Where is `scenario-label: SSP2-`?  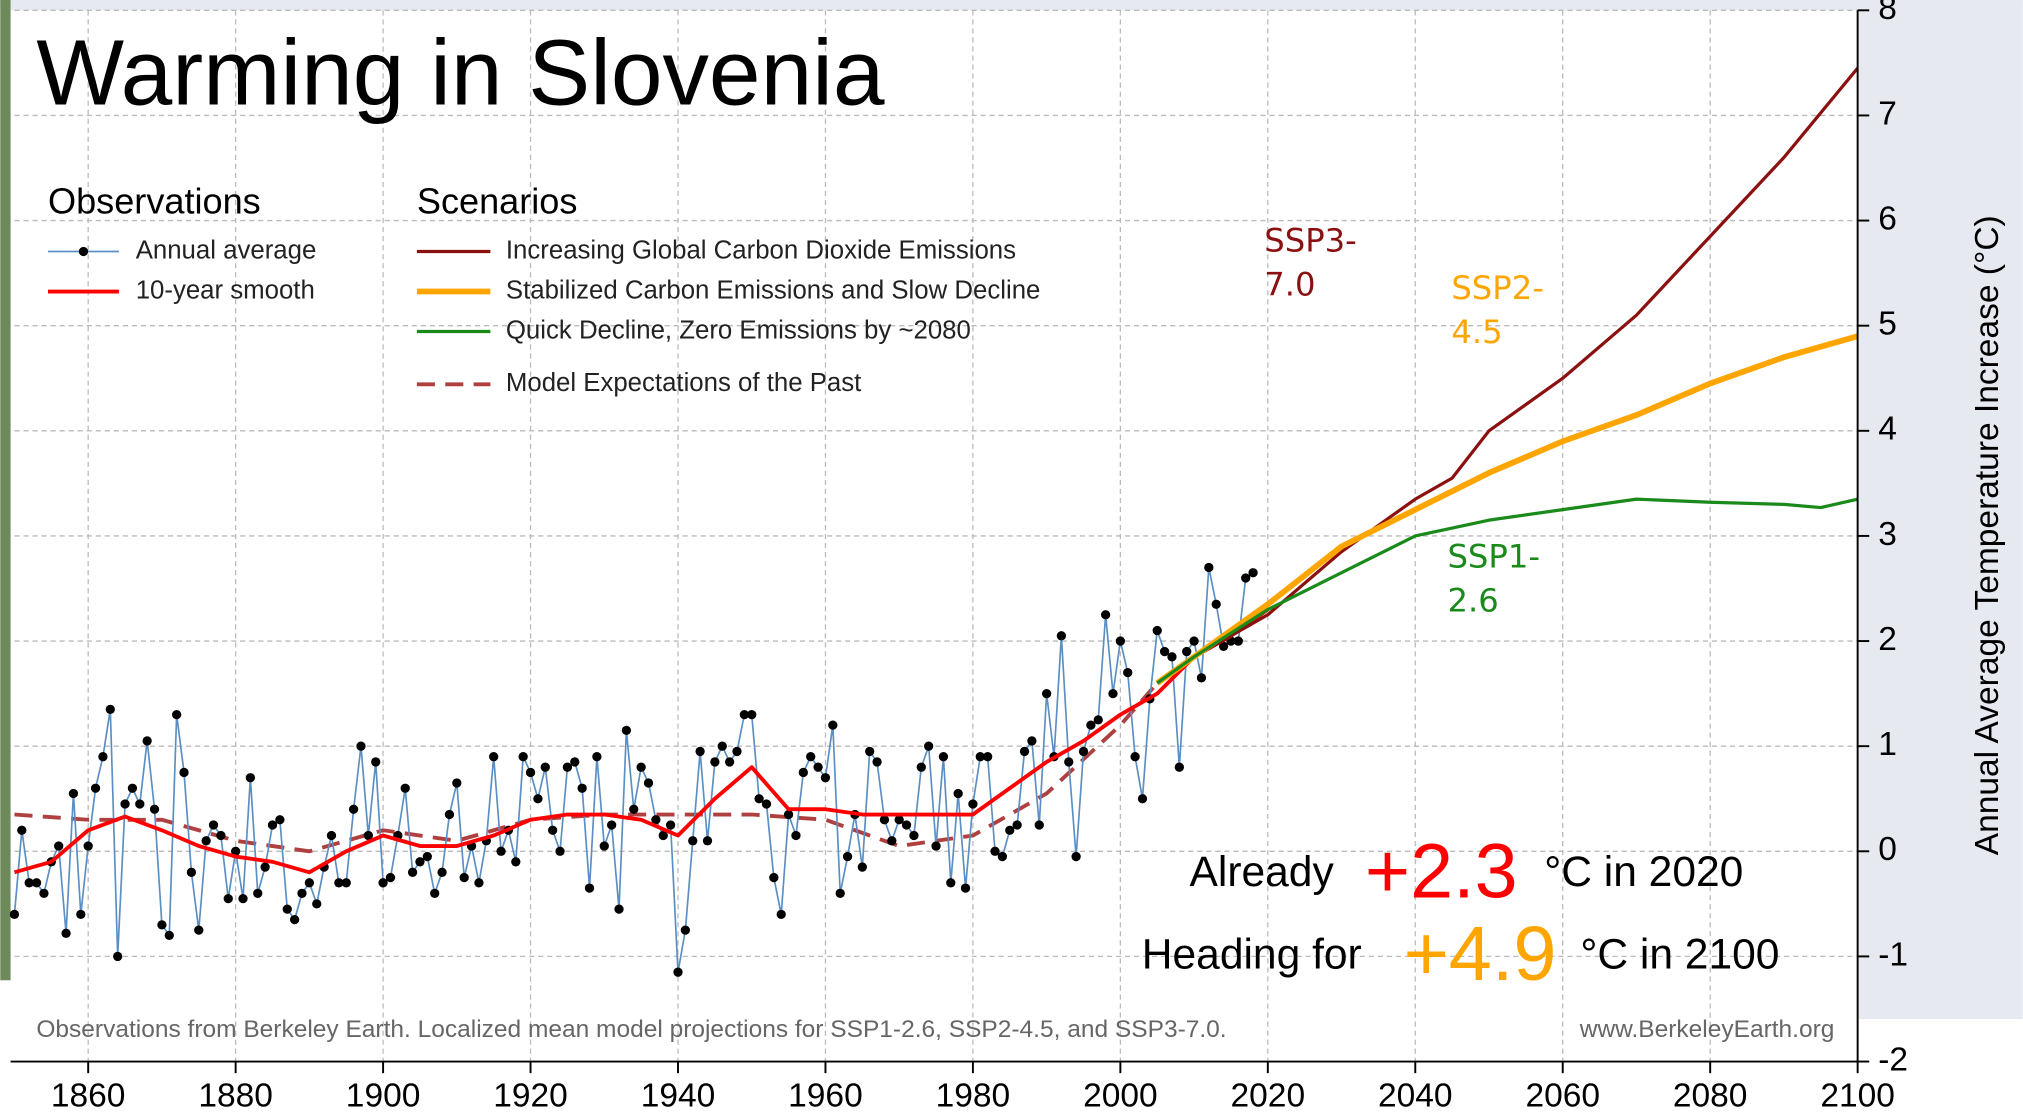 scenario-label: SSP2- is located at coordinates (1497, 288).